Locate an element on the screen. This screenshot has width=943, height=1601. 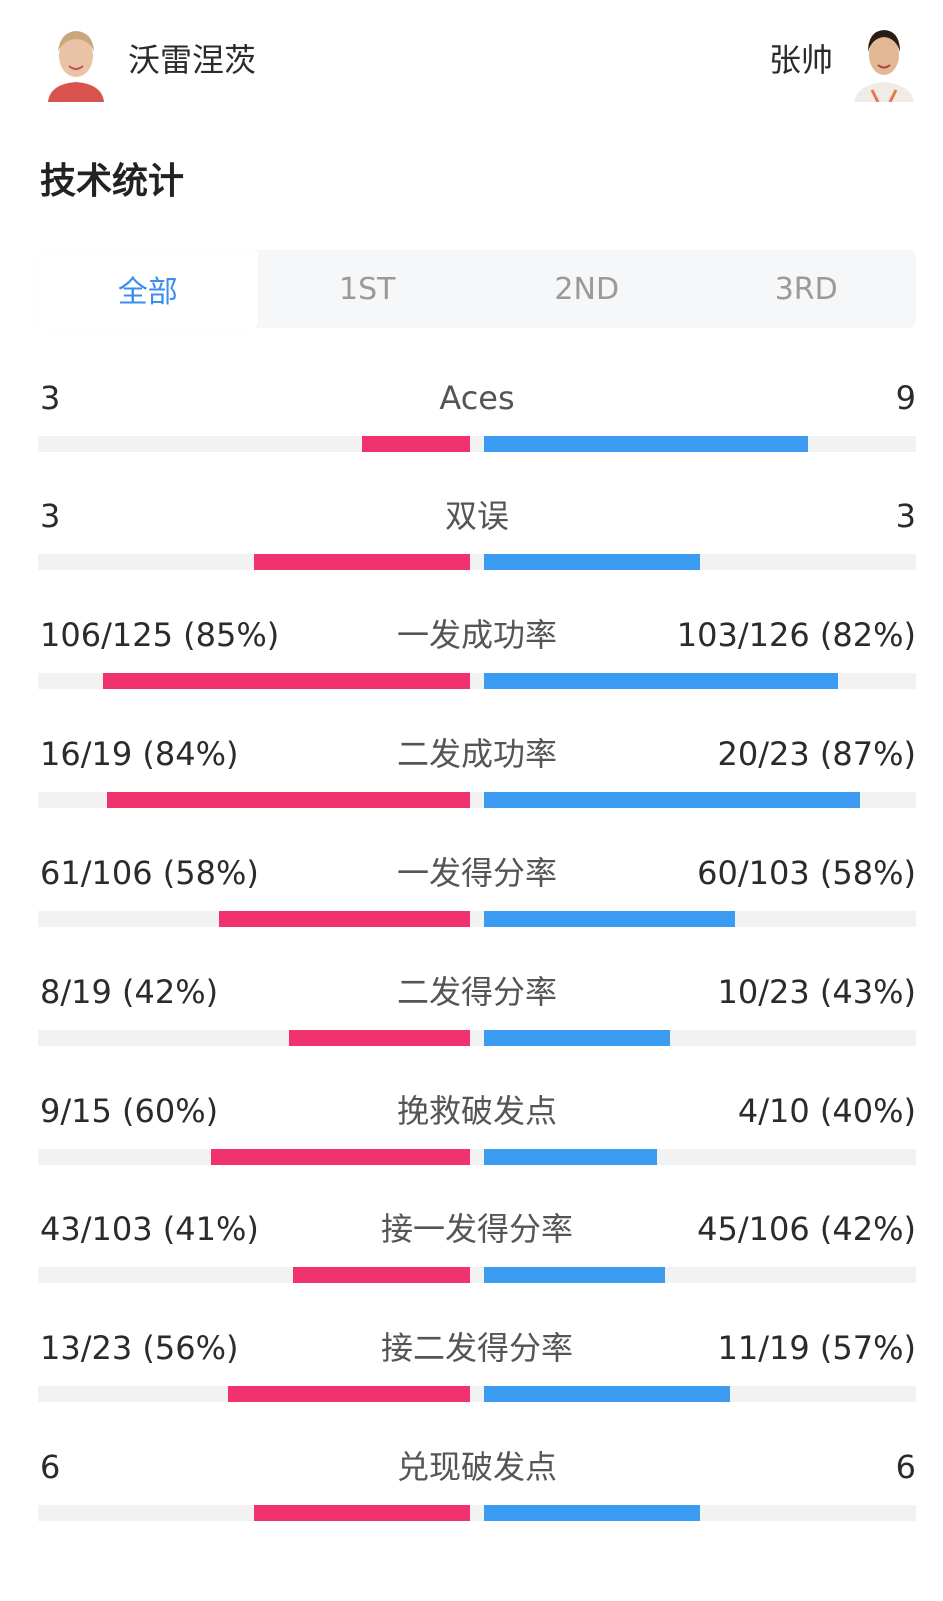
stat-right-value: 11/19 (57%) is located at coordinates (816, 1348).